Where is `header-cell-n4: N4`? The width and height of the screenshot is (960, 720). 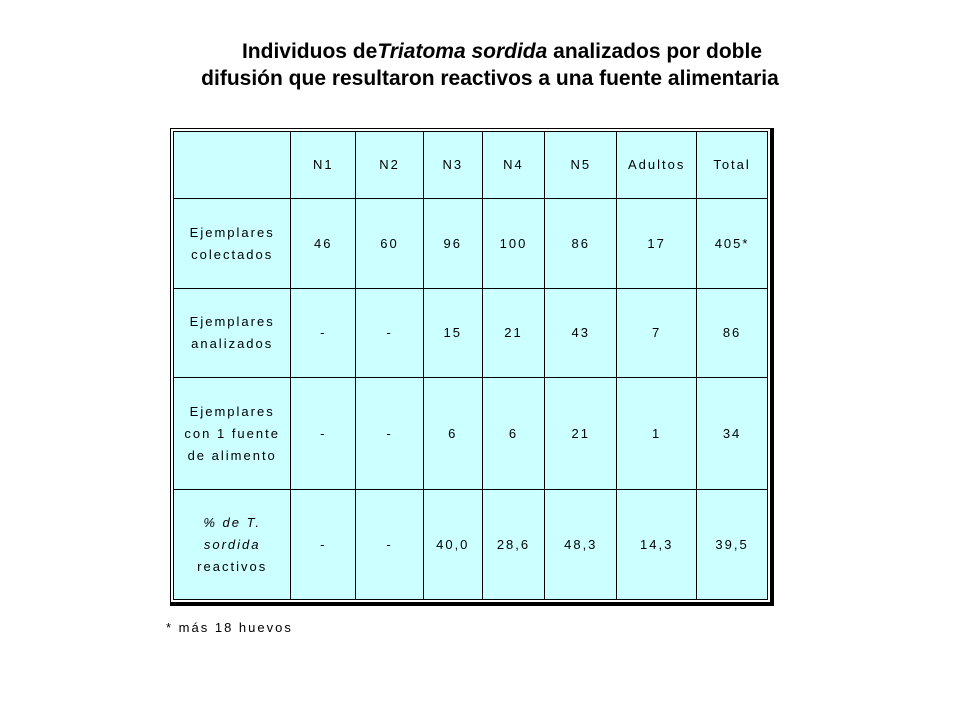
header-cell-n4: N4 is located at coordinates (513, 165).